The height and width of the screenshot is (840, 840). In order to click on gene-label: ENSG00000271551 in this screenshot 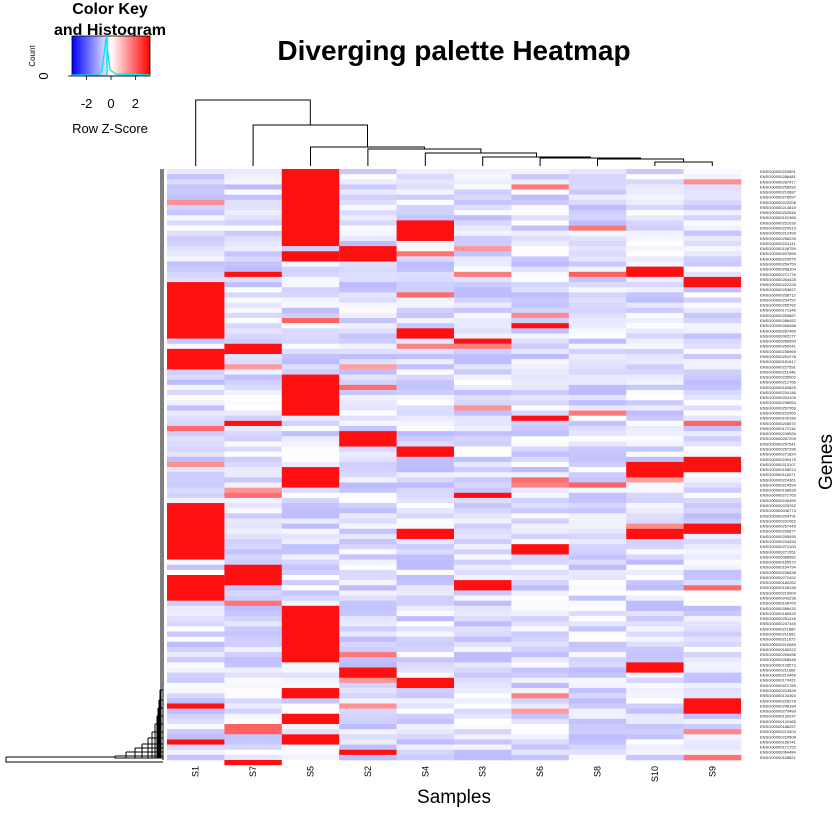, I will do `click(778, 551)`.